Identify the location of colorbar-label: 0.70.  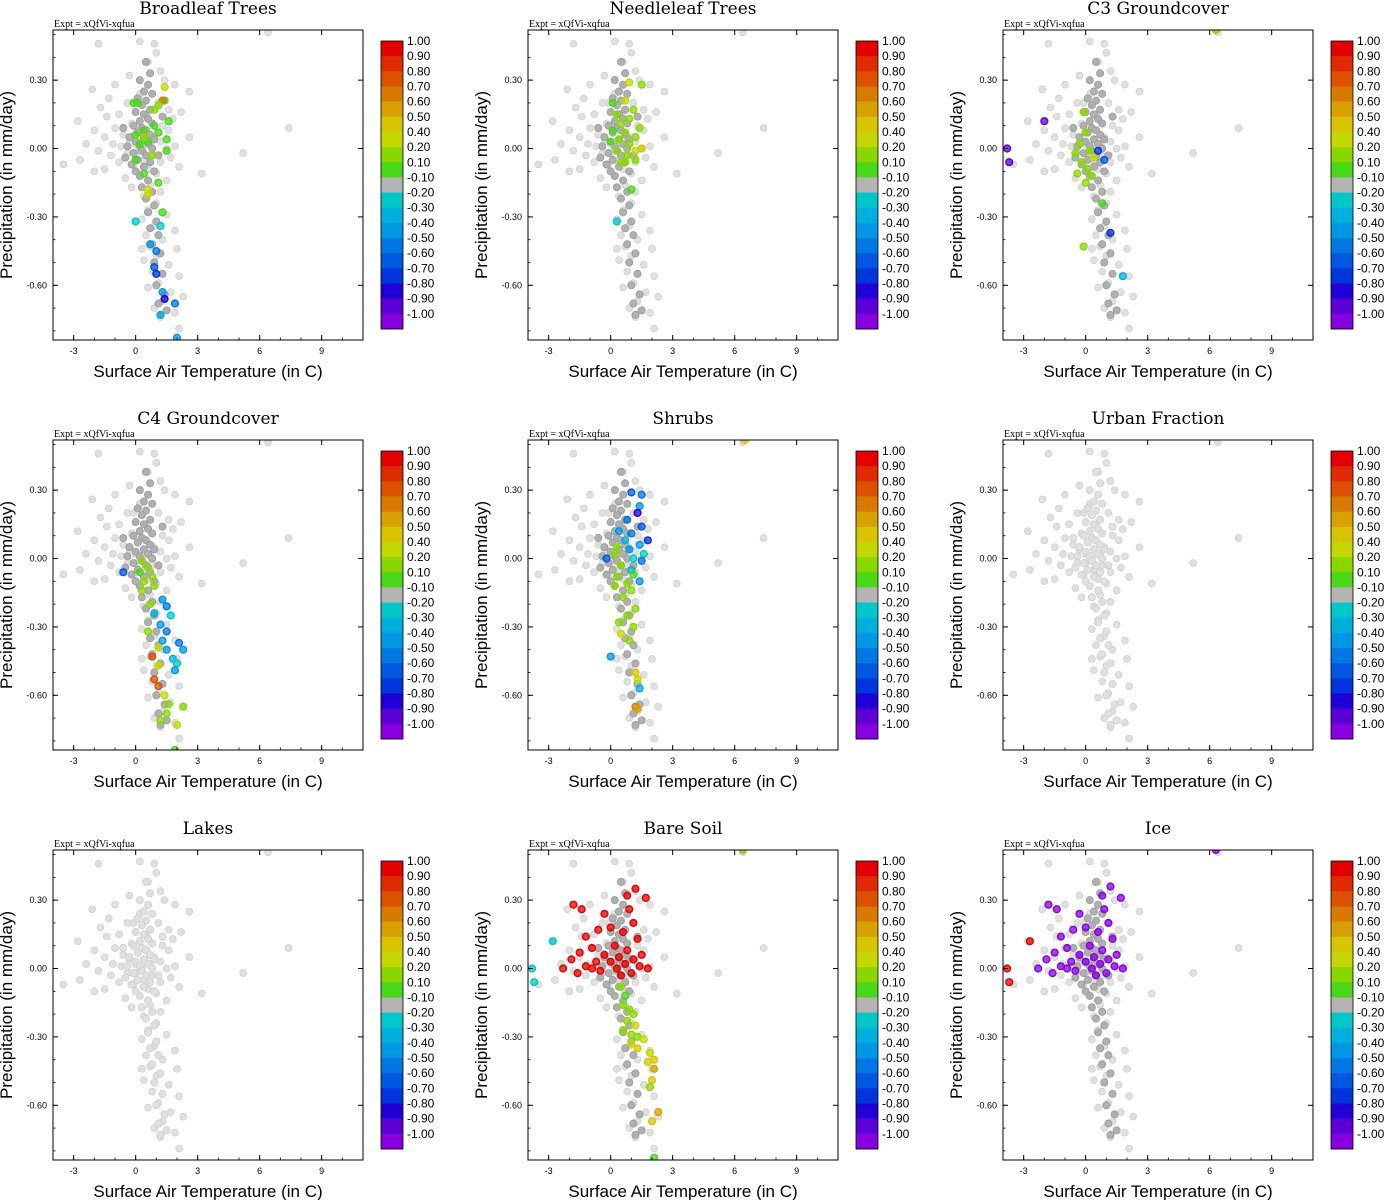
(1369, 906).